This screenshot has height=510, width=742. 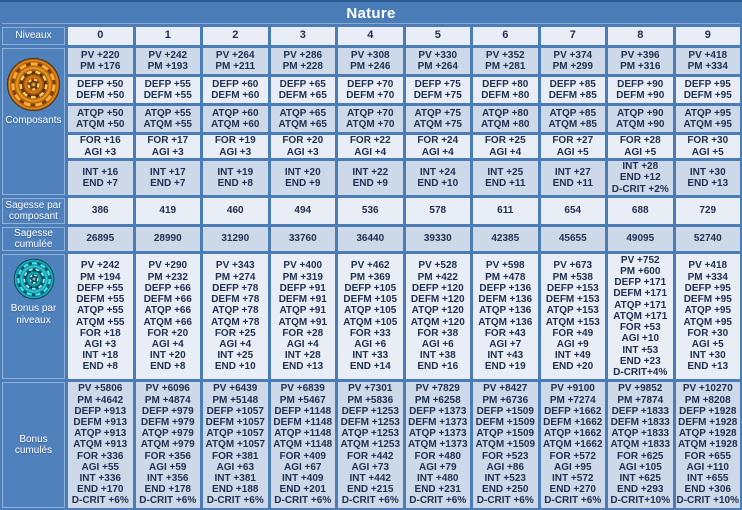 I want to click on stat-cell-pv-pm: PV +396 PM +316, so click(x=640, y=61).